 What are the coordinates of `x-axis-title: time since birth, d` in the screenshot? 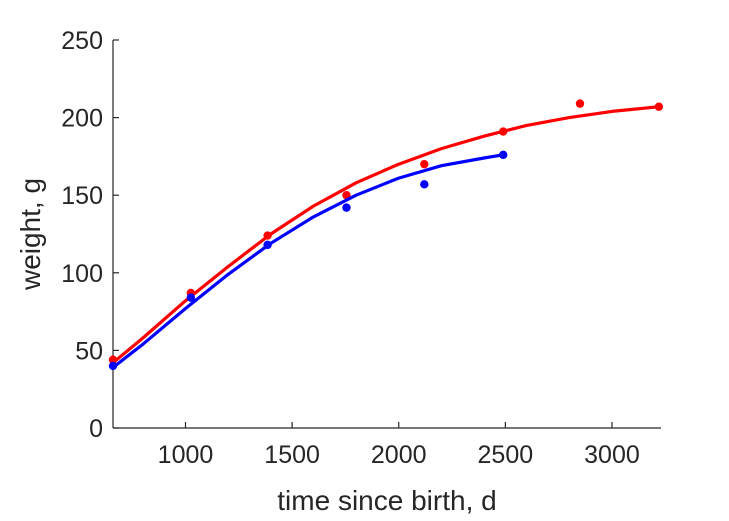 It's located at (386, 500).